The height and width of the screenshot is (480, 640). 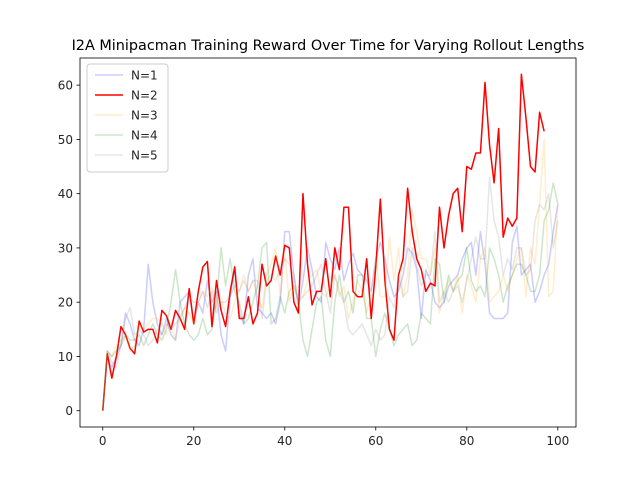 What do you see at coordinates (375, 441) in the screenshot?
I see `x-tick-label: 60` at bounding box center [375, 441].